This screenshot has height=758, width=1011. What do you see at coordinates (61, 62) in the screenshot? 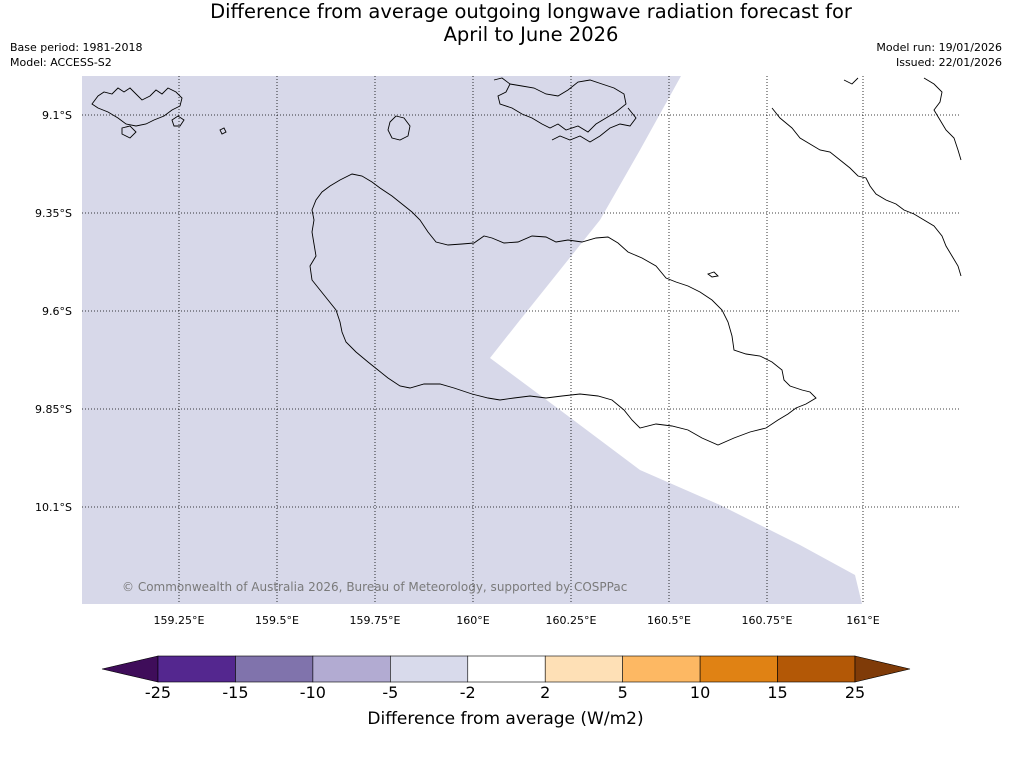
I see `model-text: Model: ACCESS-S2` at bounding box center [61, 62].